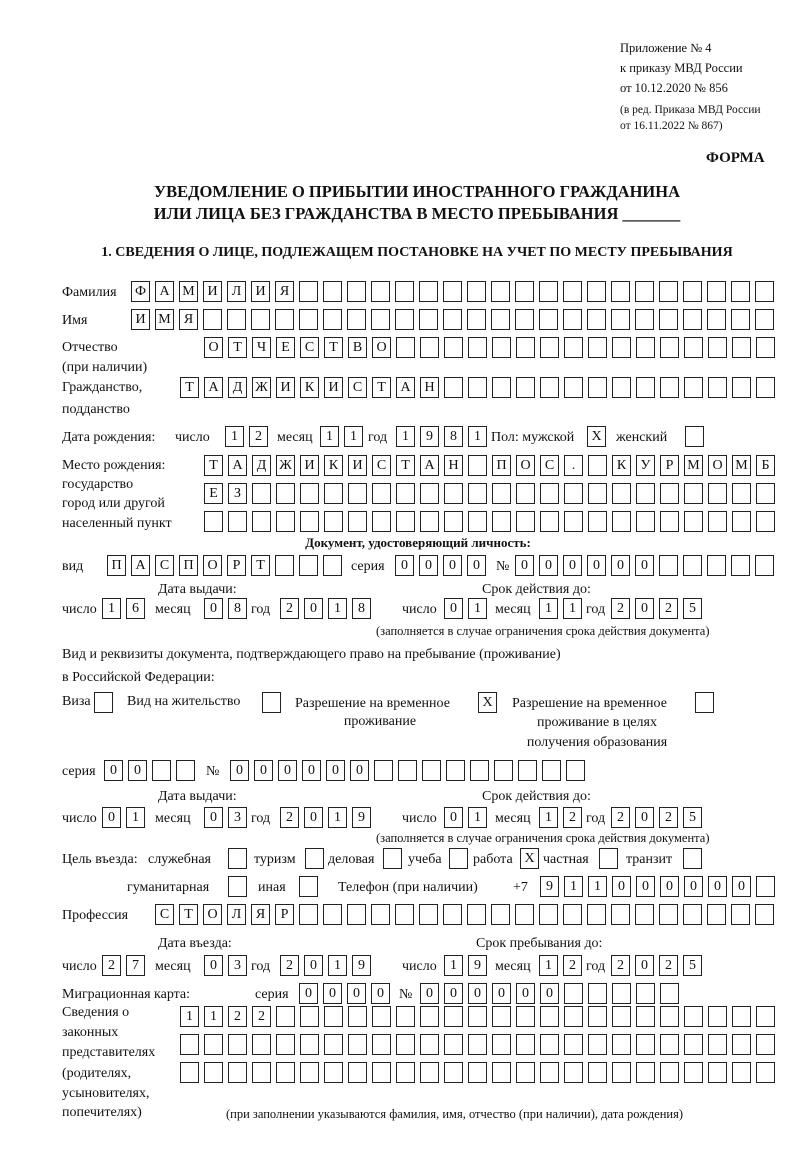  I want to click on char-cell: ., so click(573, 465).